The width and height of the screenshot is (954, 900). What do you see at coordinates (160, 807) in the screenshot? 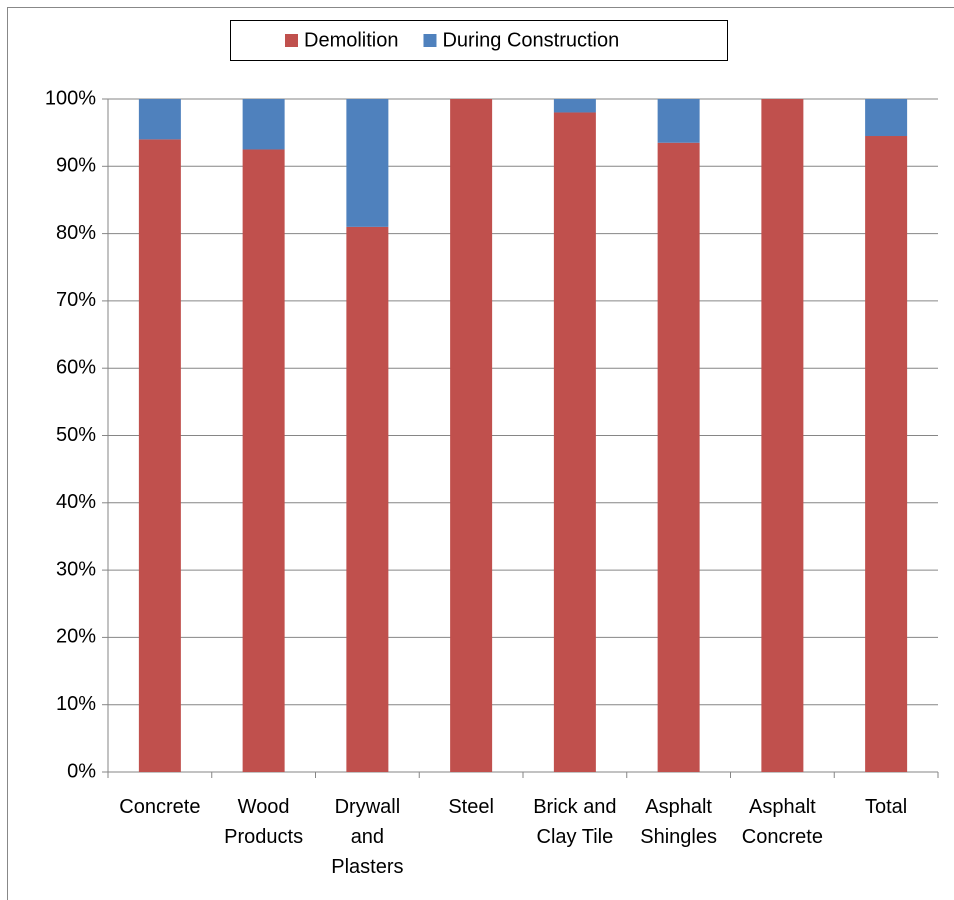
I see `x-tick-label: Concrete` at bounding box center [160, 807].